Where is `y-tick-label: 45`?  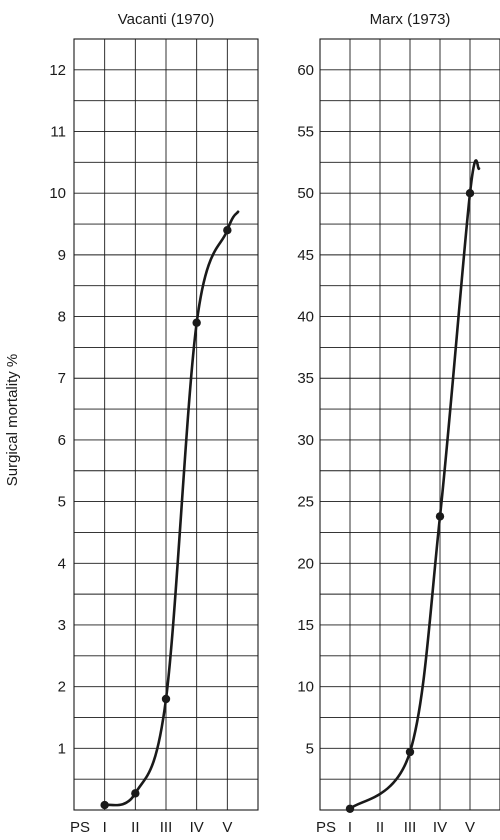 y-tick-label: 45 is located at coordinates (305, 255).